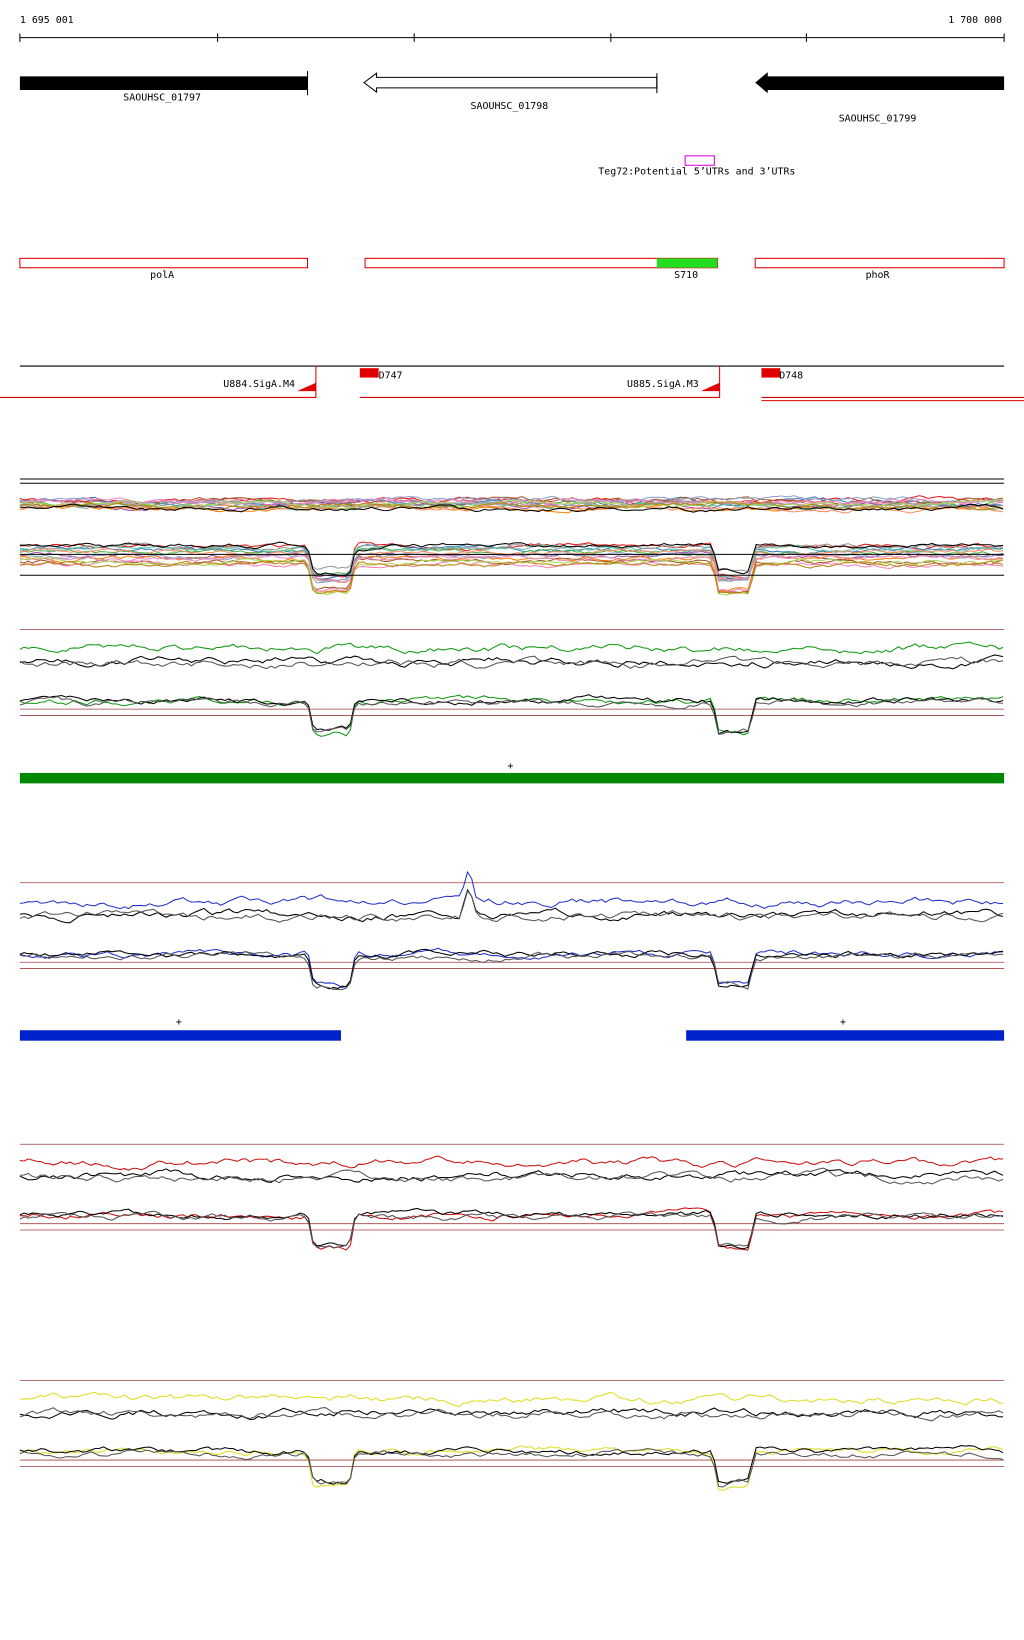 This screenshot has width=1024, height=1640. Describe the element at coordinates (791, 376) in the screenshot. I see `promoter-label: D748` at that location.